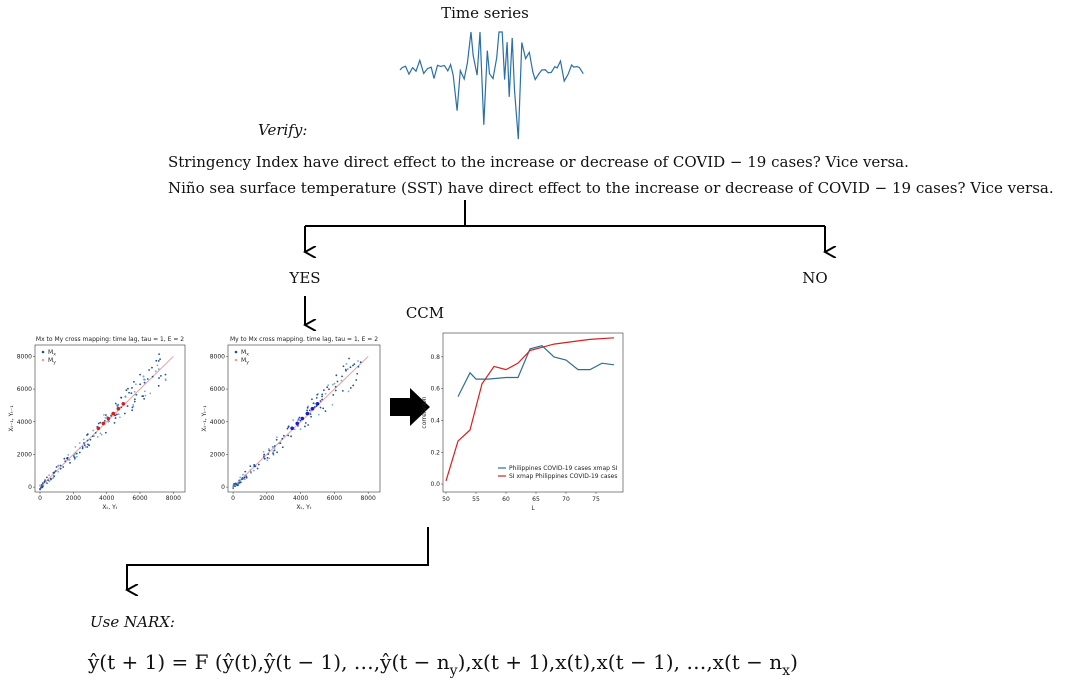 Image resolution: width=1084 pixels, height=685 pixels. Describe the element at coordinates (476, 499) in the screenshot. I see `x-tick-label: 55` at that location.